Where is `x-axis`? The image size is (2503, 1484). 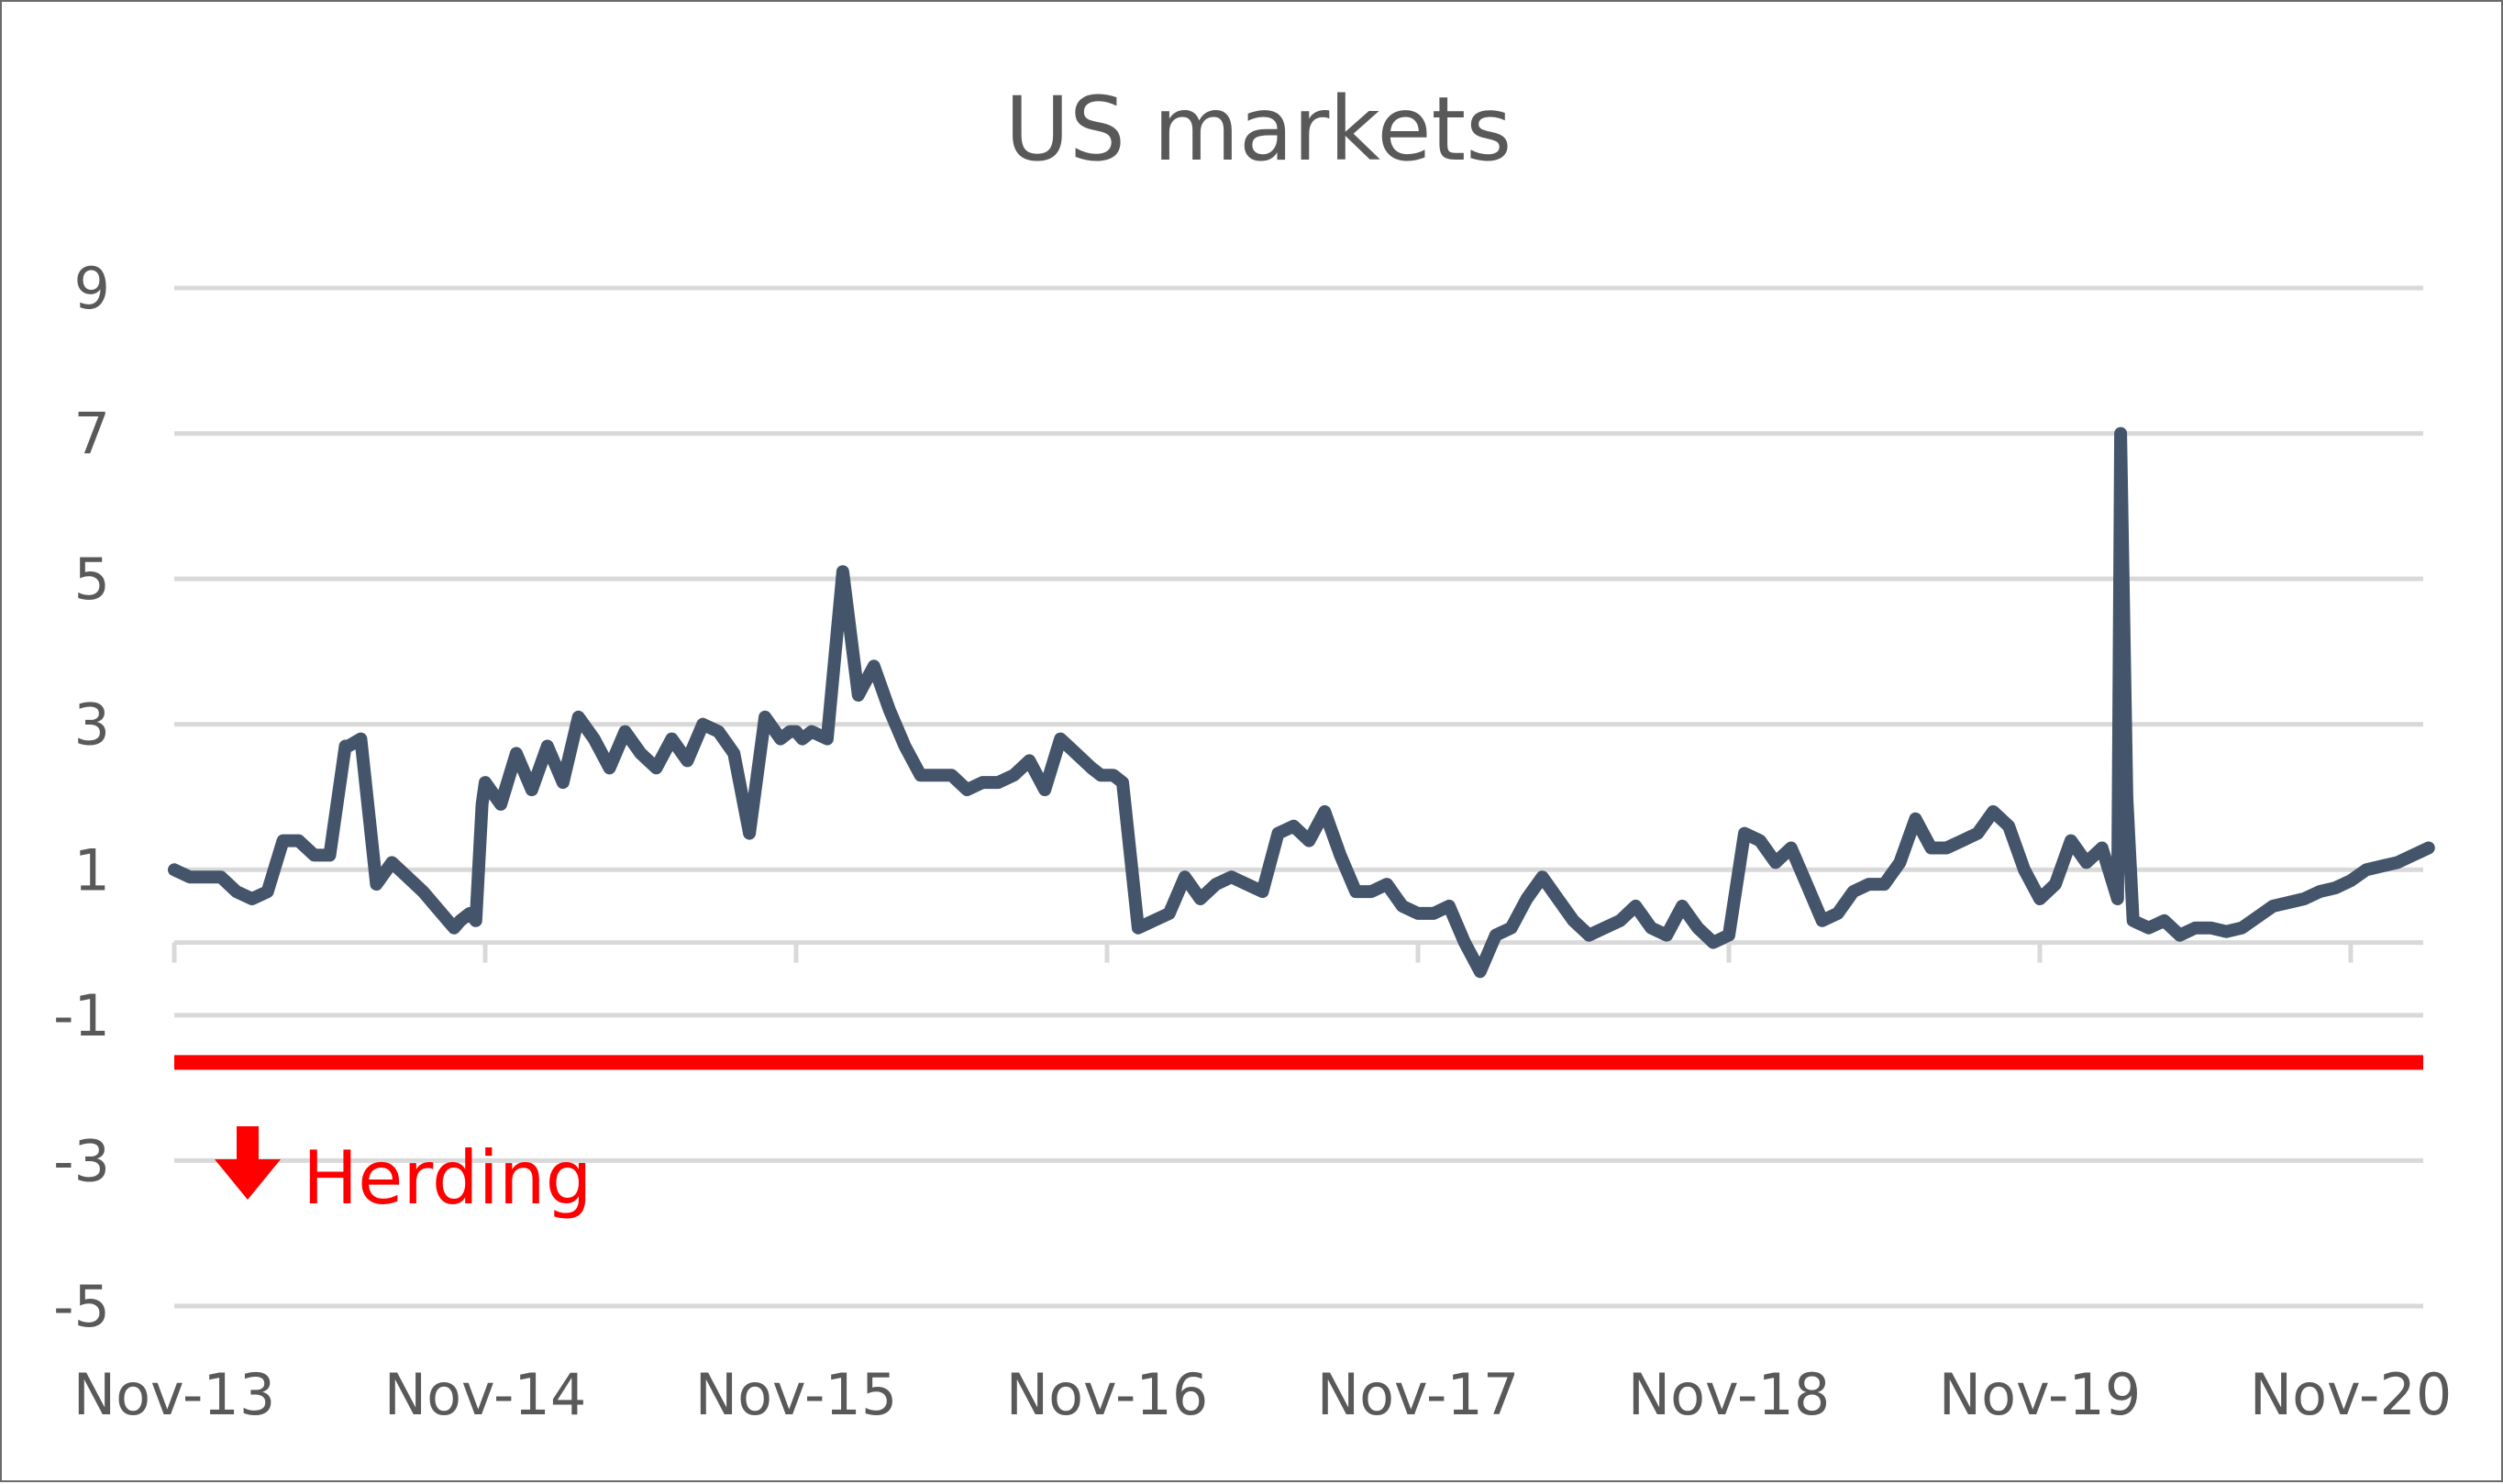
x-axis is located at coordinates (1297, 951).